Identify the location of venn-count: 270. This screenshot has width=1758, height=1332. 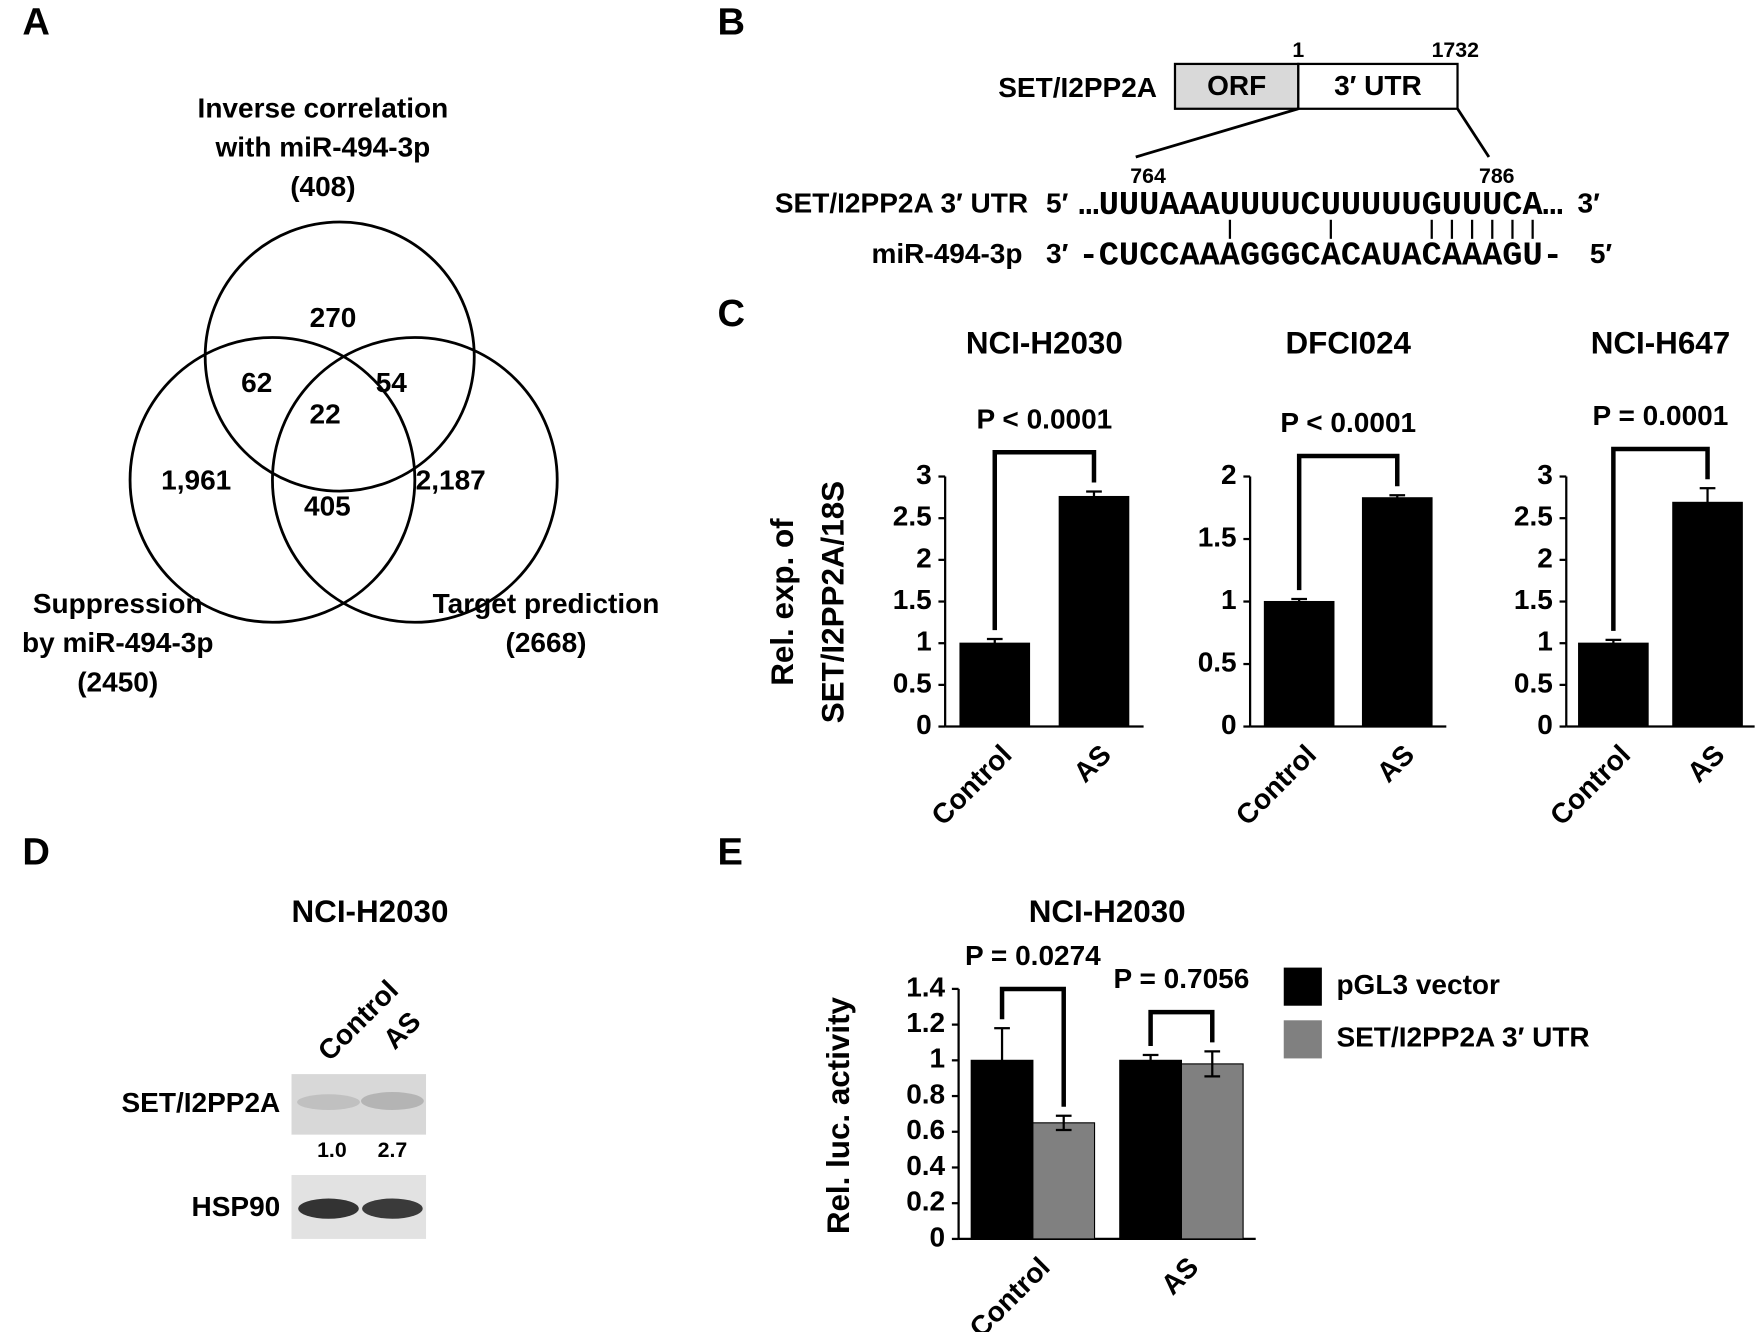
(333, 317).